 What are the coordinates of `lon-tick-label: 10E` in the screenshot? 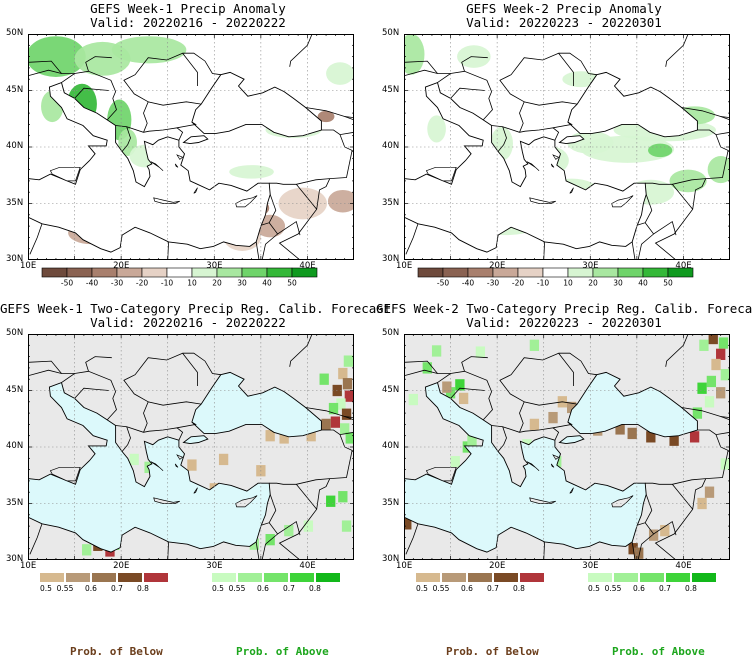 It's located at (404, 266).